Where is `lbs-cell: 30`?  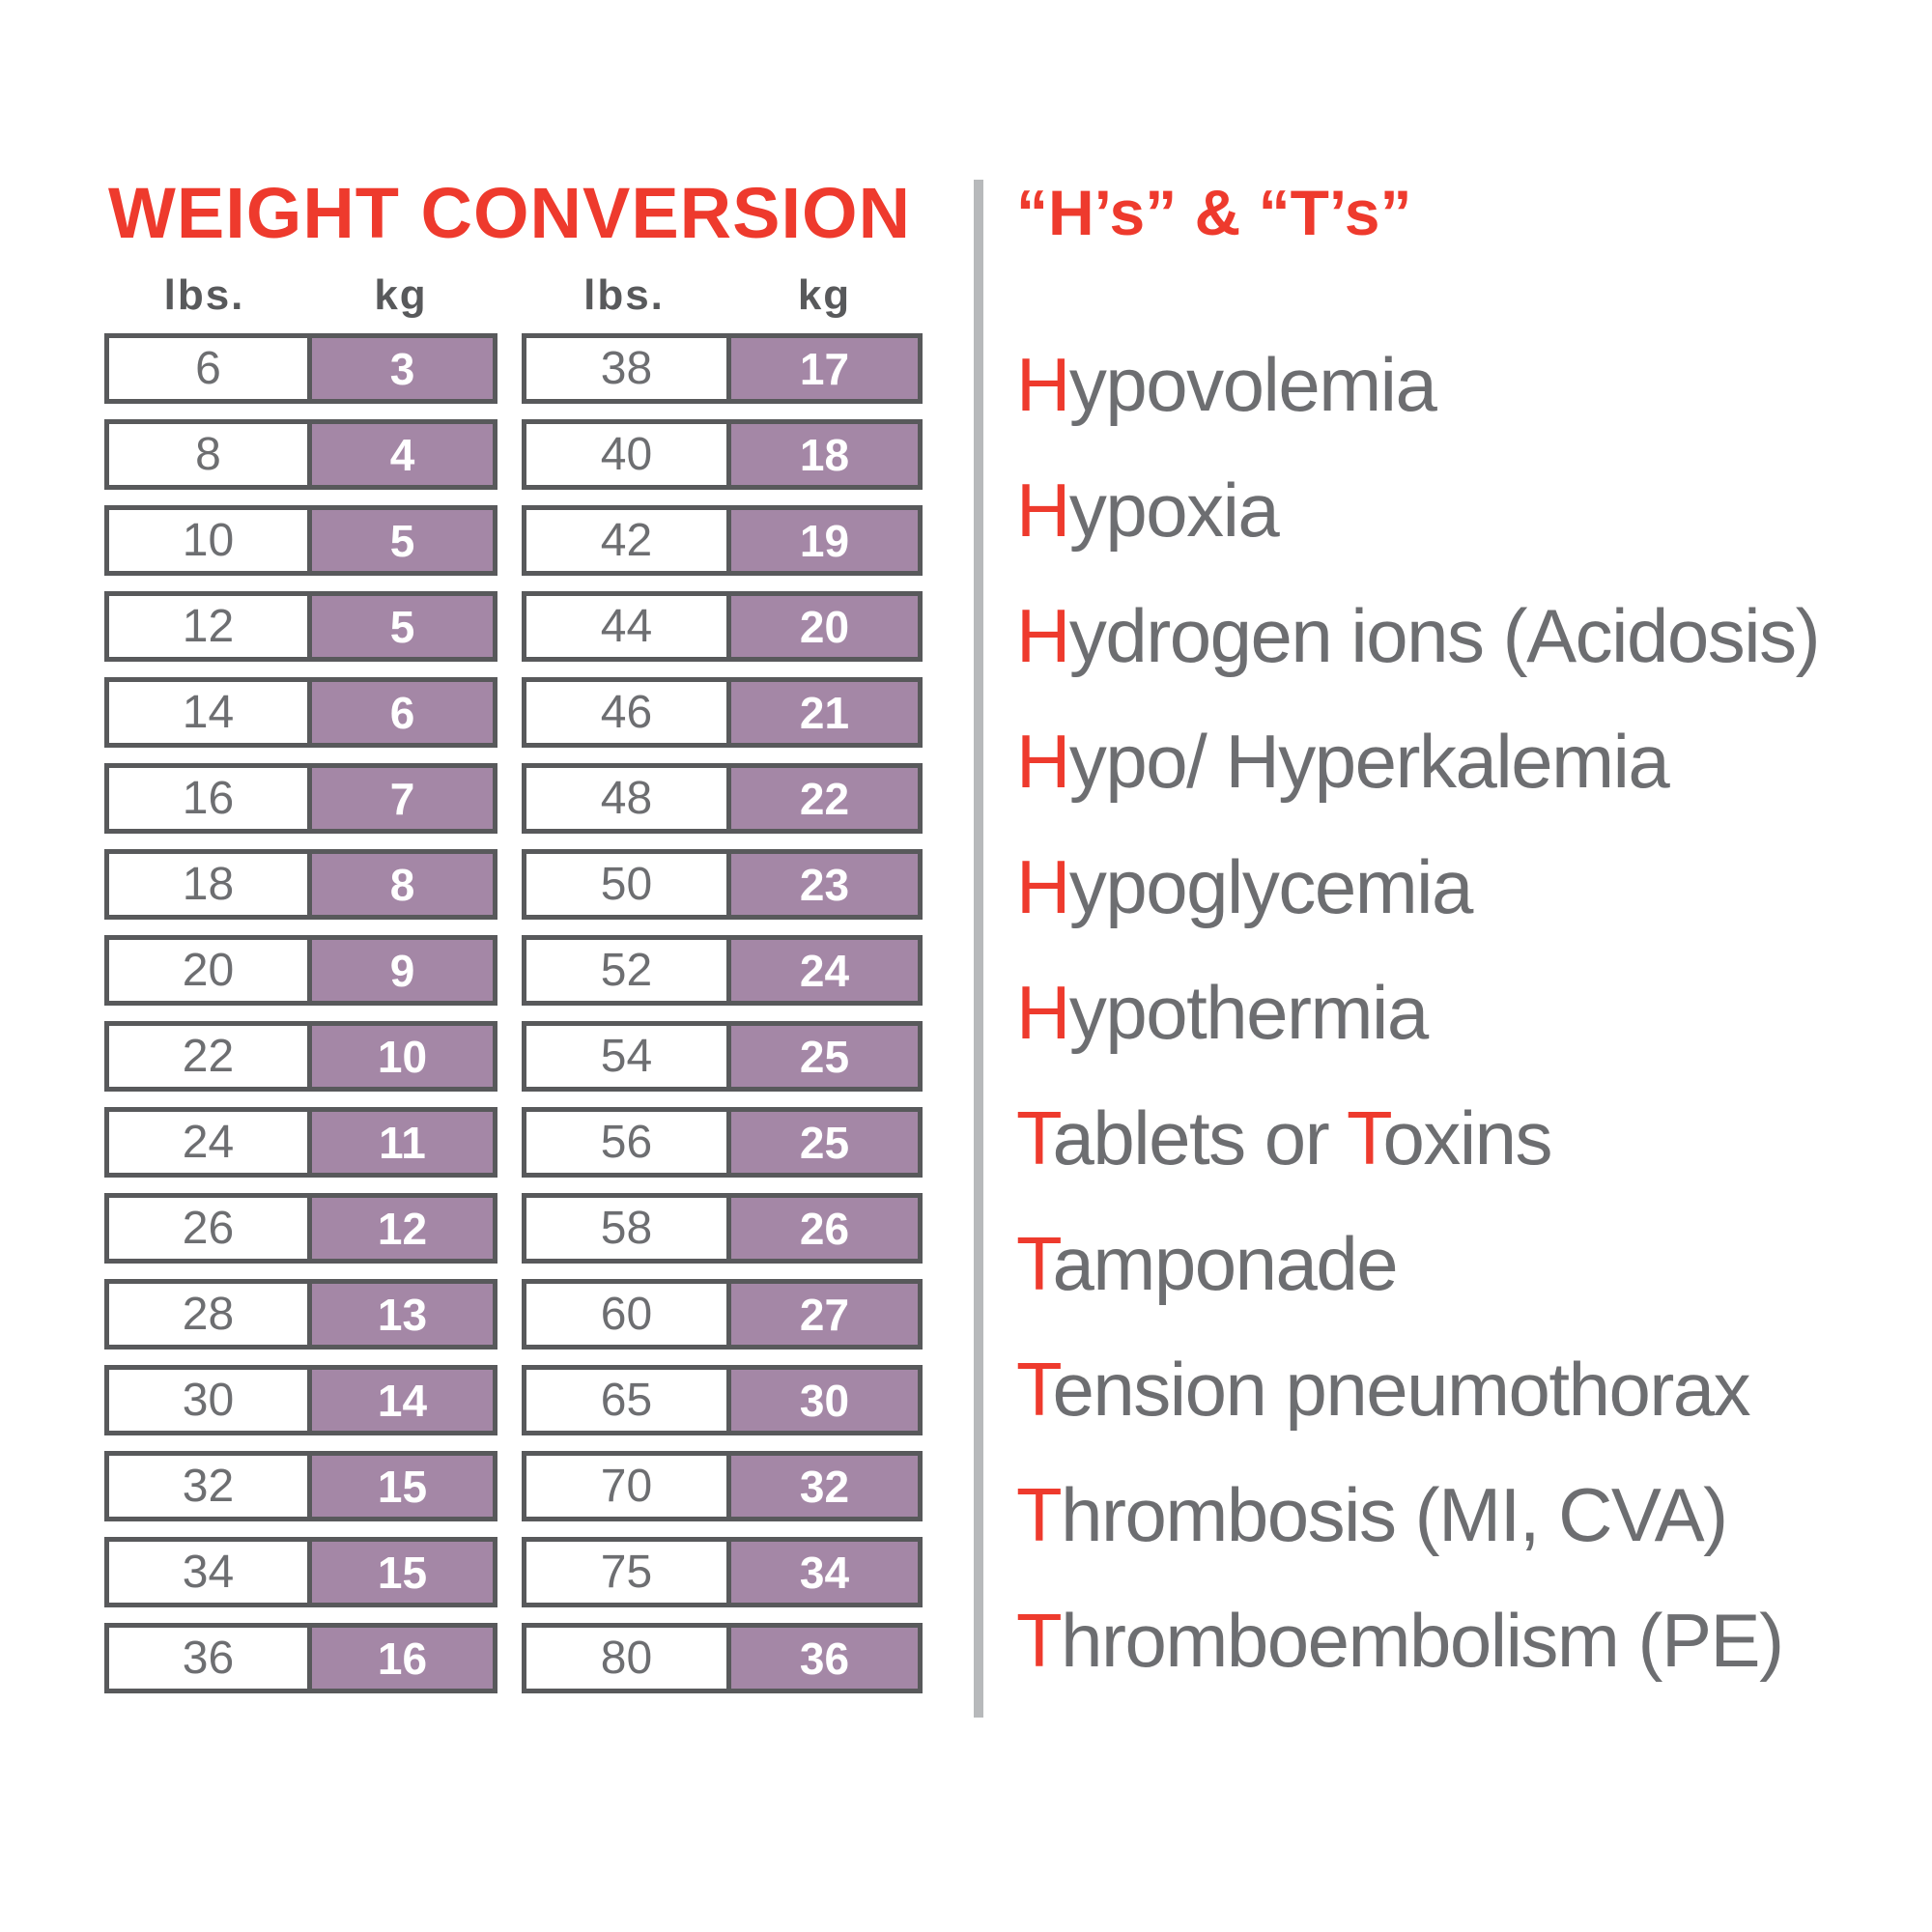
lbs-cell: 30 is located at coordinates (208, 1400).